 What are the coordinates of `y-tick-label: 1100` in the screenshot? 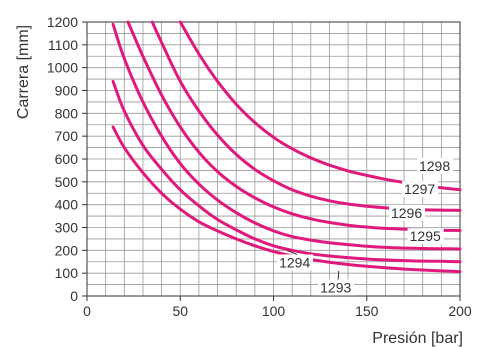 It's located at (63, 45).